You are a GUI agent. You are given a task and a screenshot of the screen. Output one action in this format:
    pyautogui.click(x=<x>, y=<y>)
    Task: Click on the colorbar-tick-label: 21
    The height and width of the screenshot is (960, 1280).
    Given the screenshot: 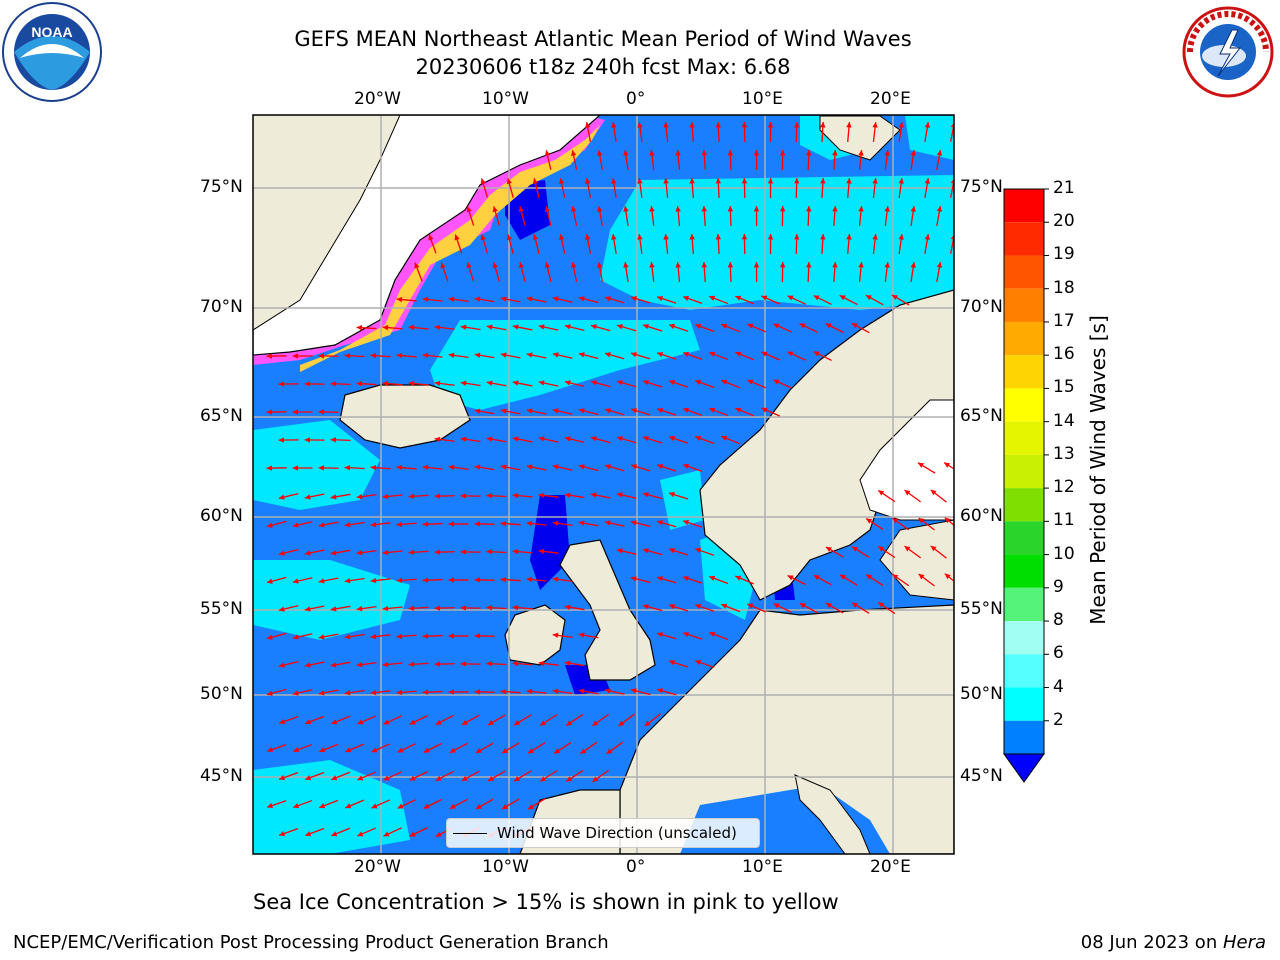 What is the action you would take?
    pyautogui.click(x=1064, y=188)
    